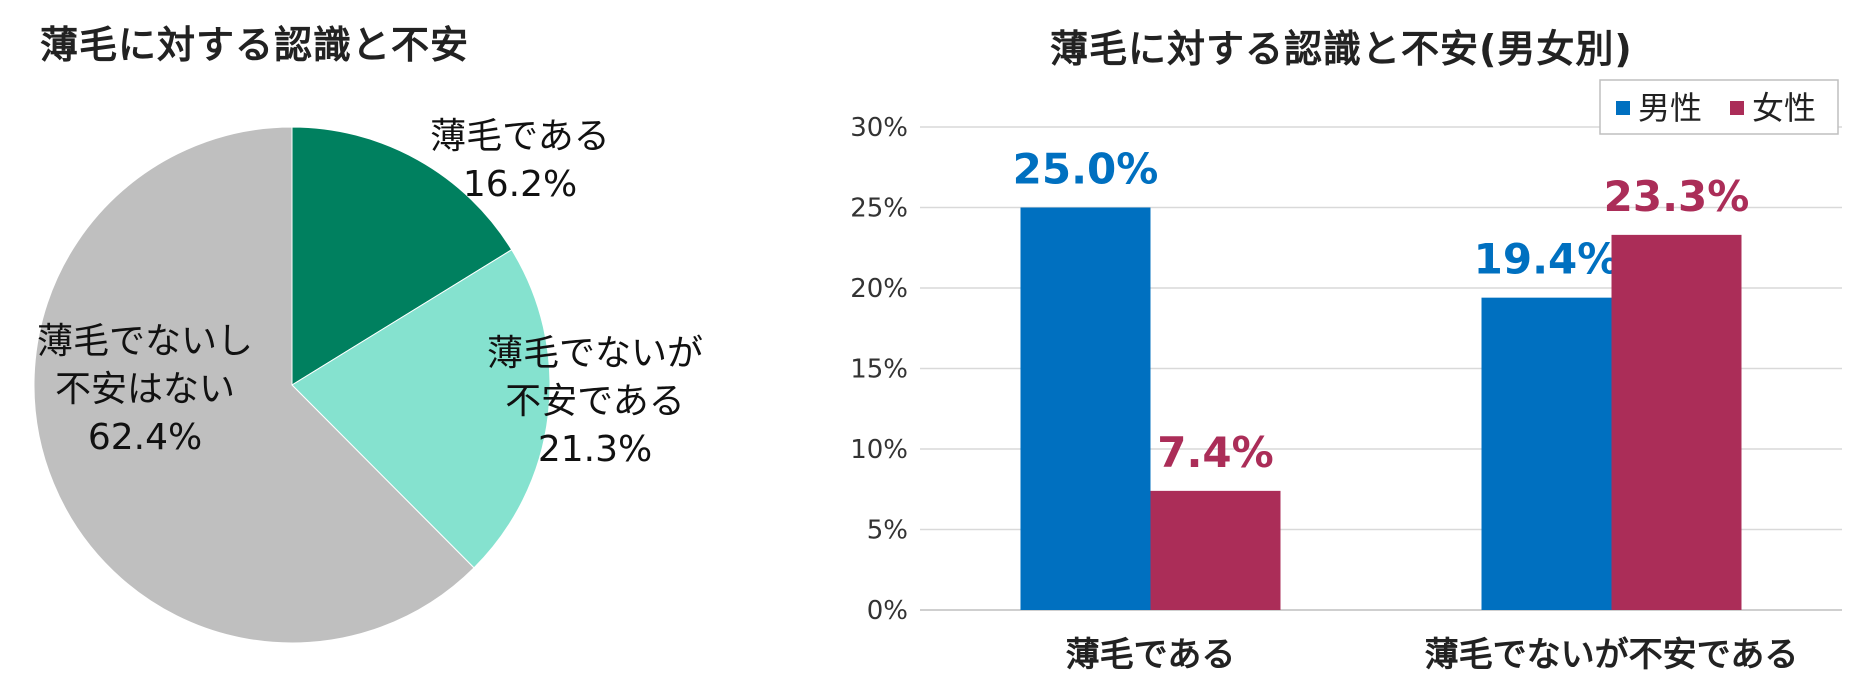 The width and height of the screenshot is (1868, 694). What do you see at coordinates (1341, 49) in the screenshot?
I see `bar-chart-title: 薄毛に対する認識と不安(男女別)` at bounding box center [1341, 49].